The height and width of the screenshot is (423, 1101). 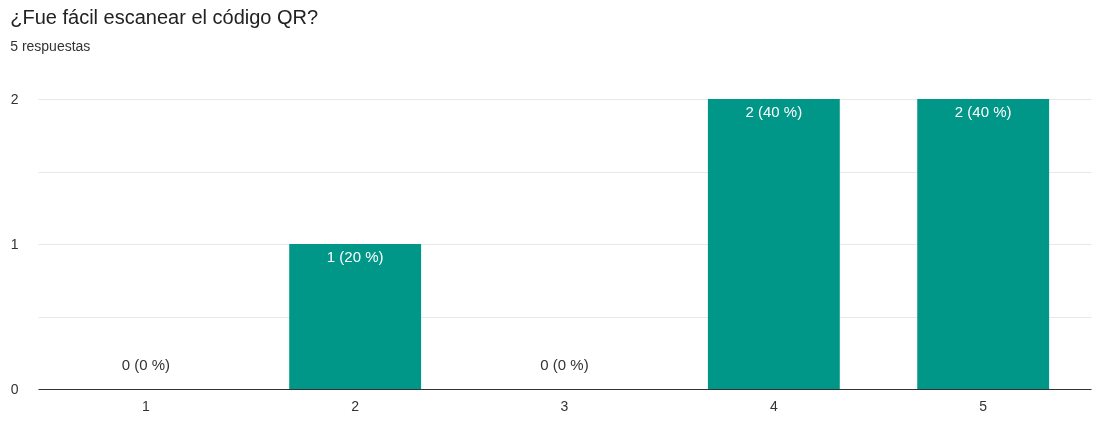 What do you see at coordinates (164, 17) in the screenshot?
I see `chart-title: ¿Fue fácil escanear el código QR?` at bounding box center [164, 17].